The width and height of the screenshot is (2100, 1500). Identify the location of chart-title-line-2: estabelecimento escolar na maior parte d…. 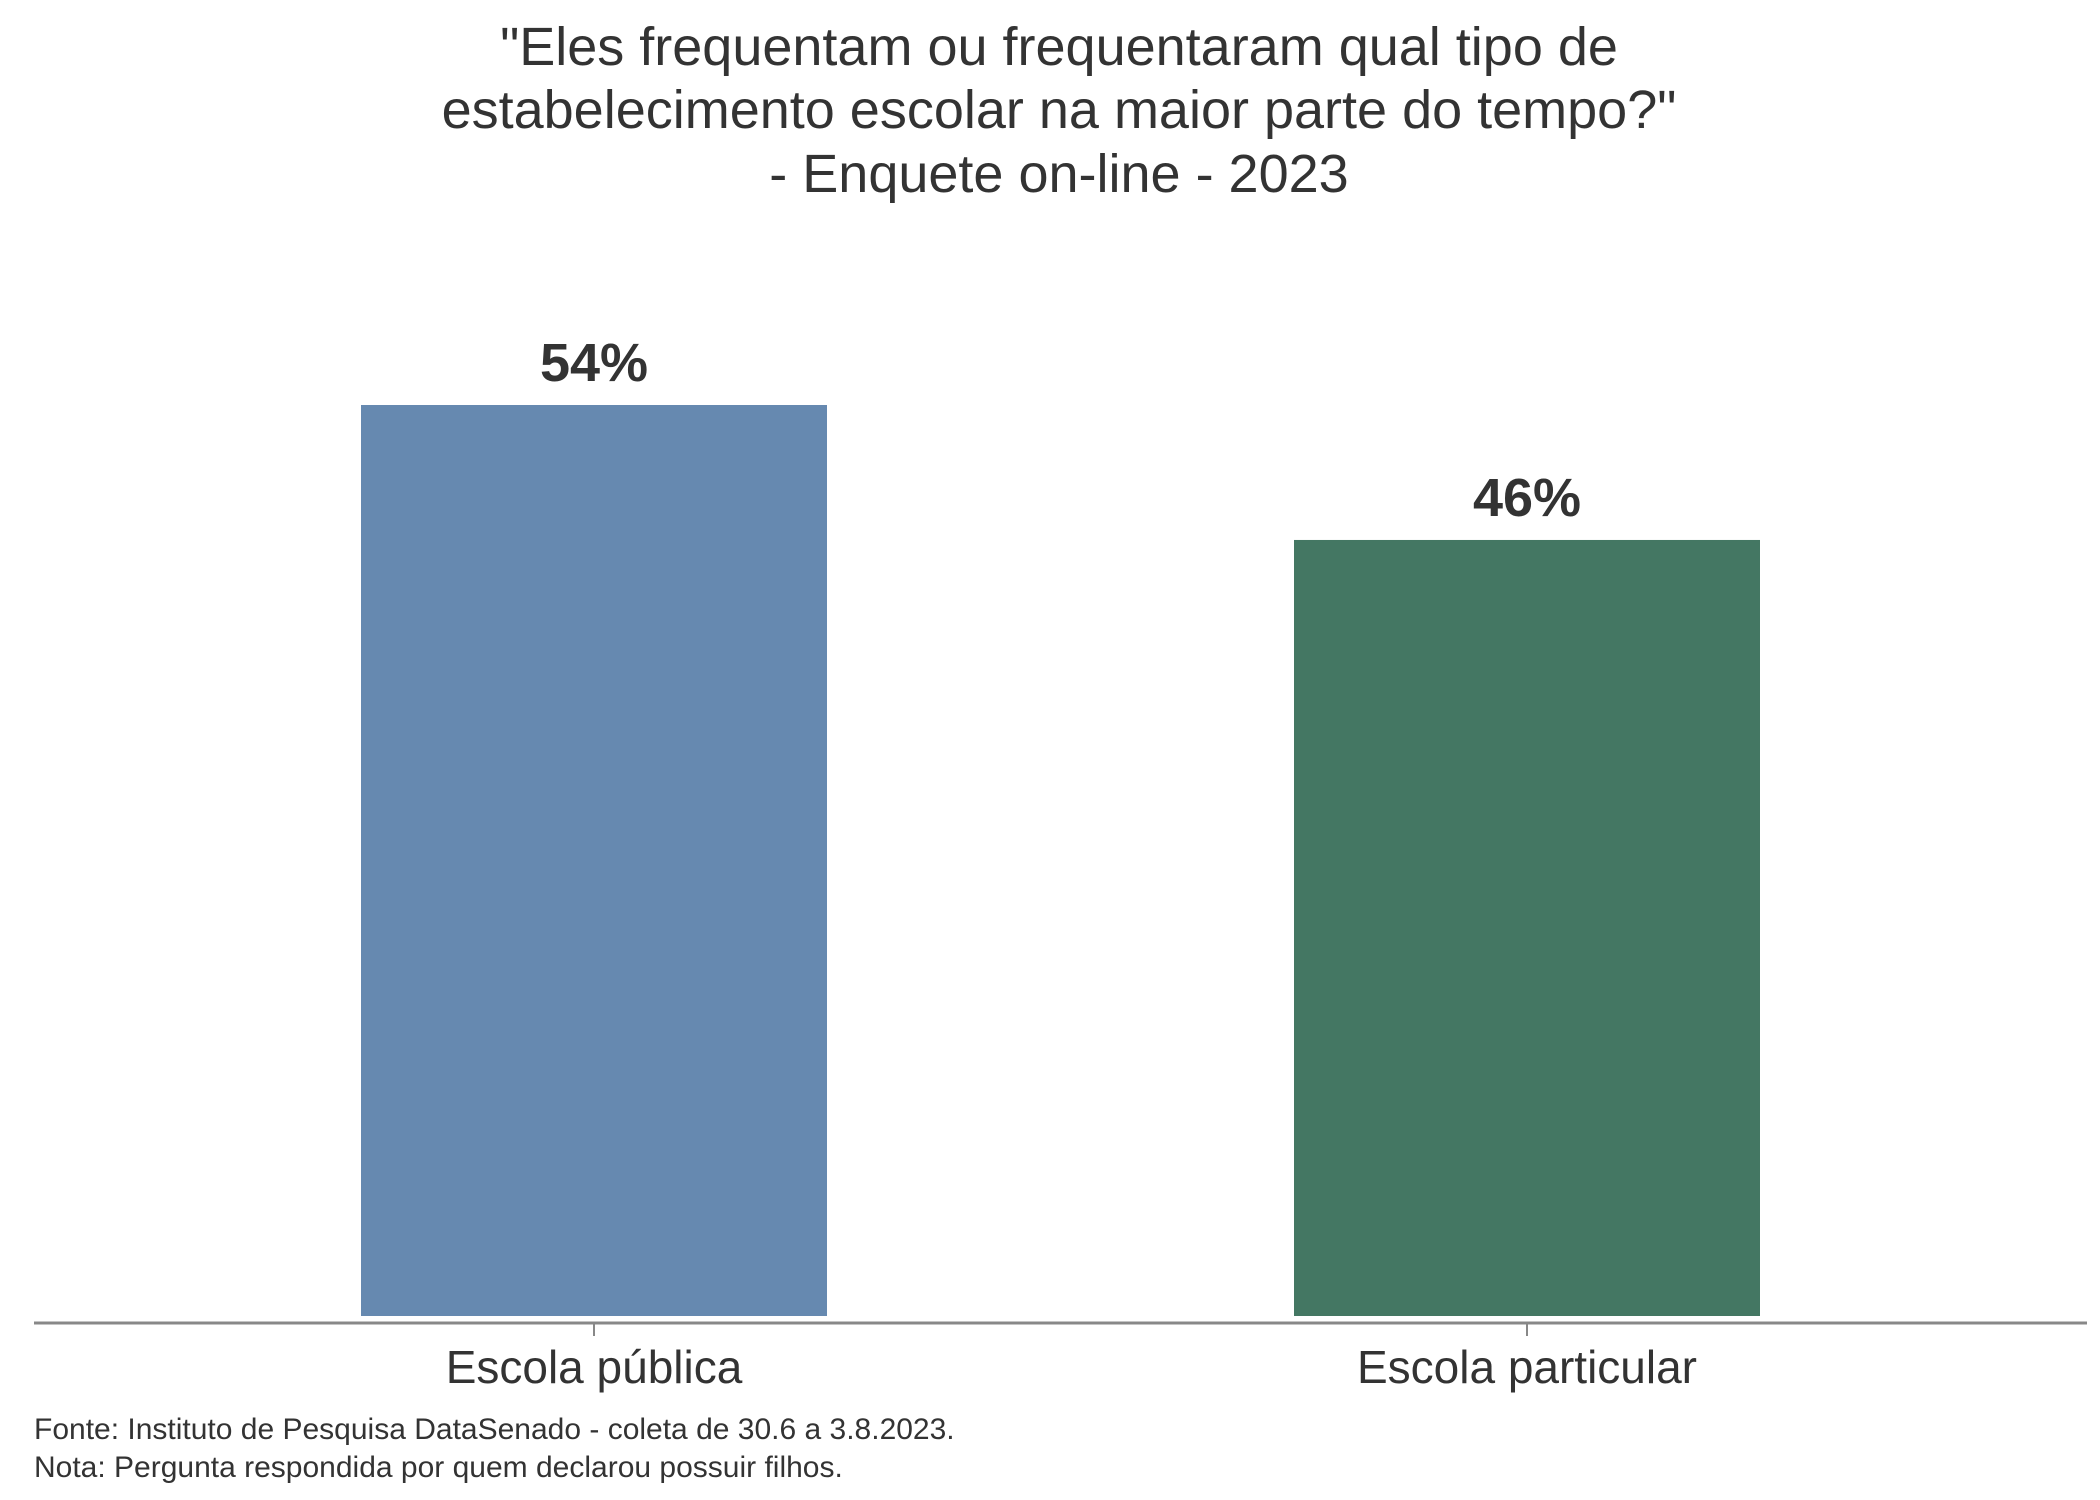
(1059, 110).